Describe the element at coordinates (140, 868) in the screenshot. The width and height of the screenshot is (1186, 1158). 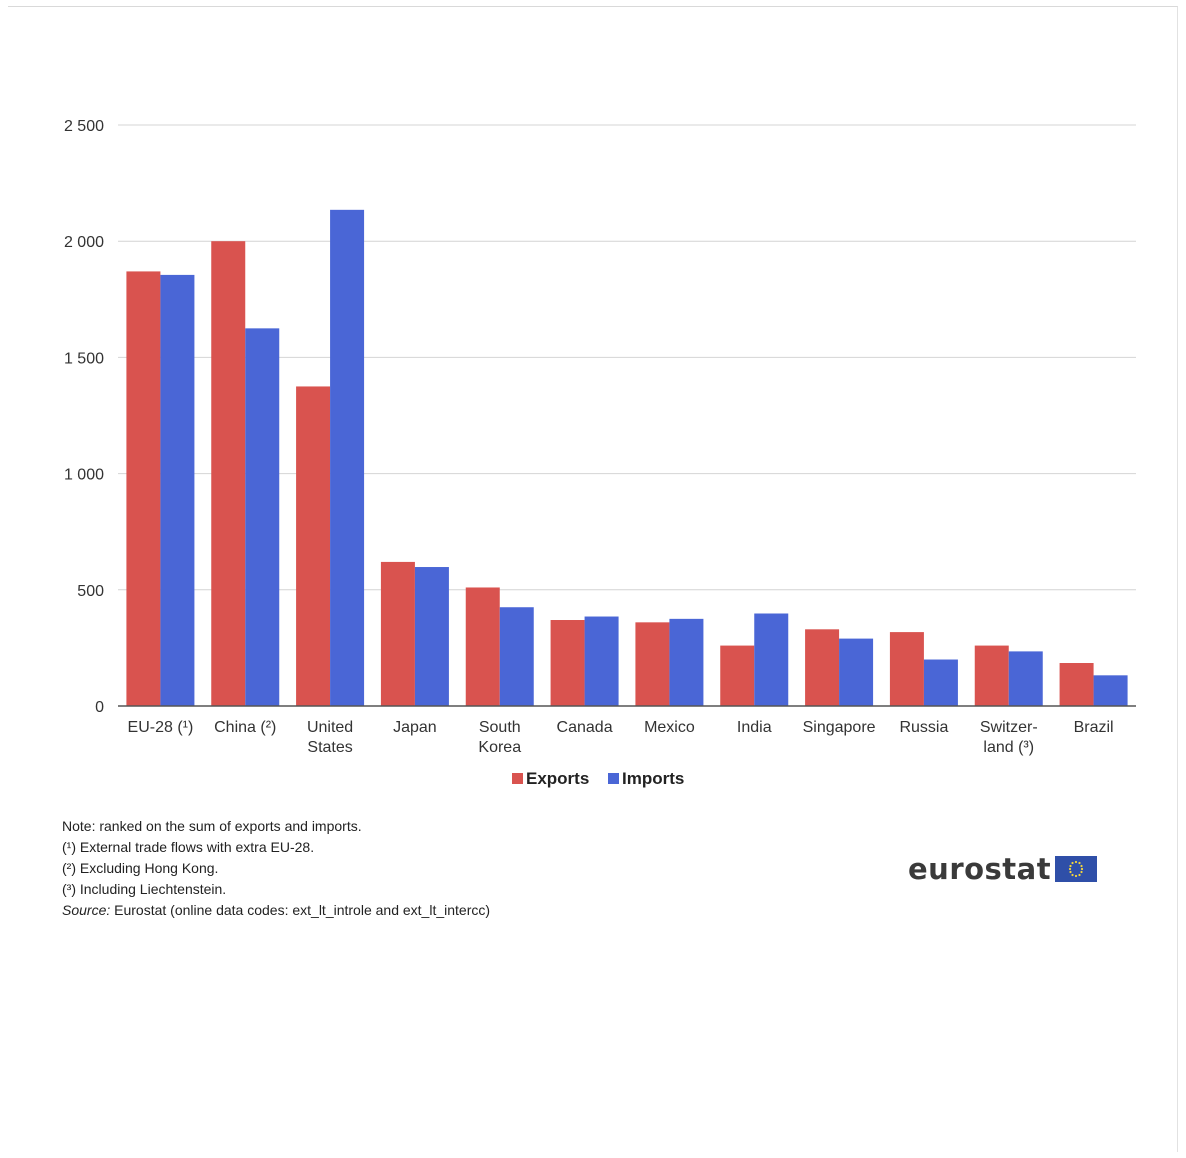
I see `footnote-2: (²) Excluding Hong Kong.` at that location.